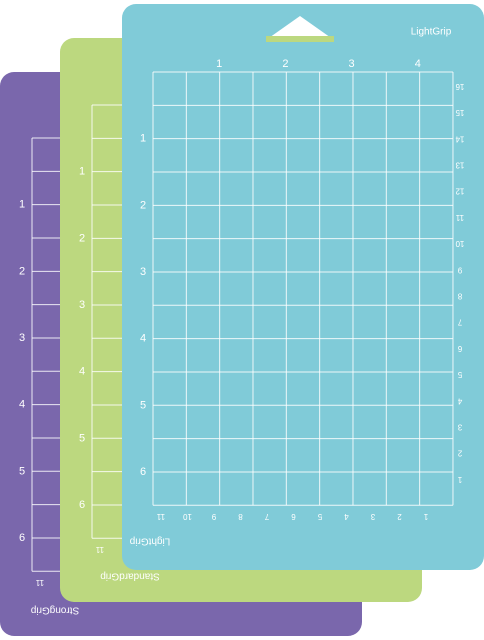 The image size is (484, 640). Describe the element at coordinates (300, 39) in the screenshot. I see `notch-strip` at that location.